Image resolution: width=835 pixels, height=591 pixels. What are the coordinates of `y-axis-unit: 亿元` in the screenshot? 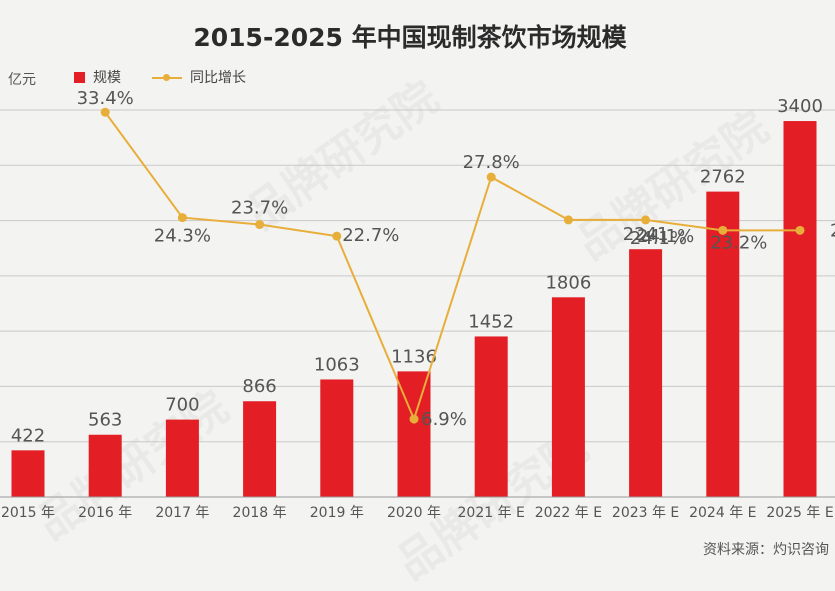 It's located at (22, 80).